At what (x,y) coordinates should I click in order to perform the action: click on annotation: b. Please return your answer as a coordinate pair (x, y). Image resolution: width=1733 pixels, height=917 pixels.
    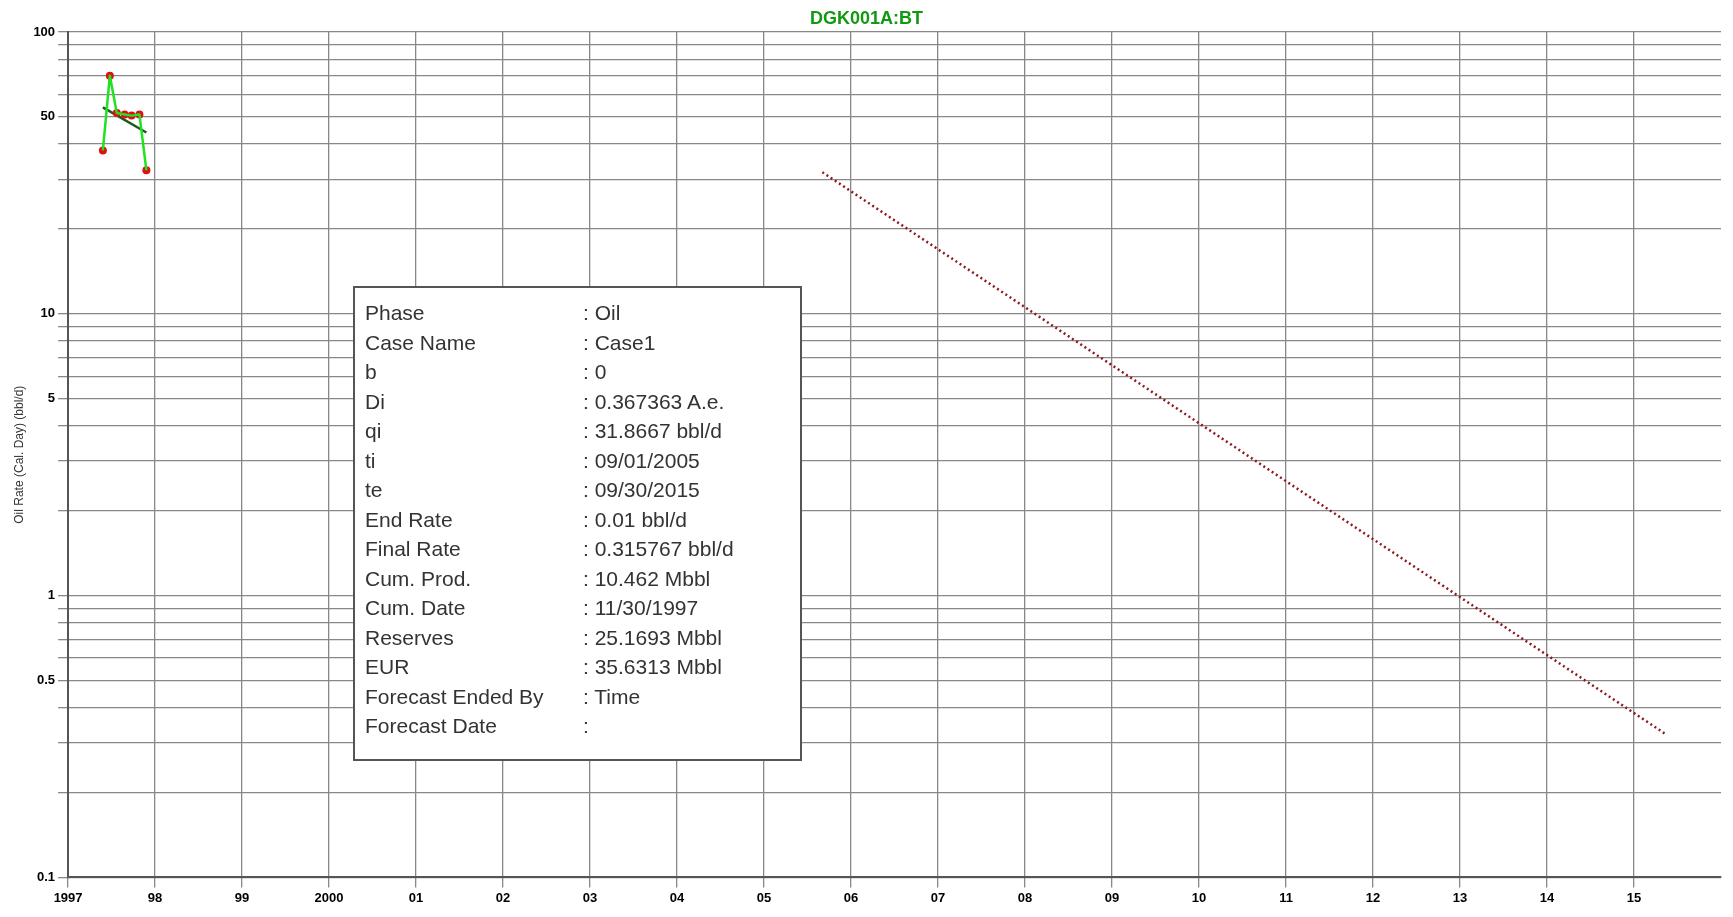
    Looking at the image, I should click on (371, 372).